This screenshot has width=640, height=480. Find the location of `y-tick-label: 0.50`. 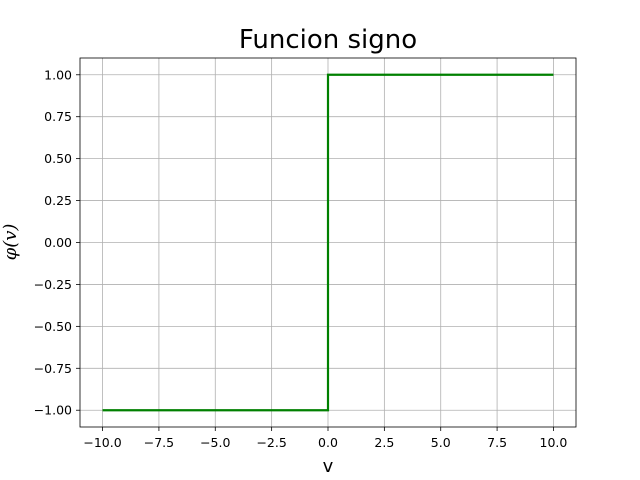

y-tick-label: 0.50 is located at coordinates (58, 158).